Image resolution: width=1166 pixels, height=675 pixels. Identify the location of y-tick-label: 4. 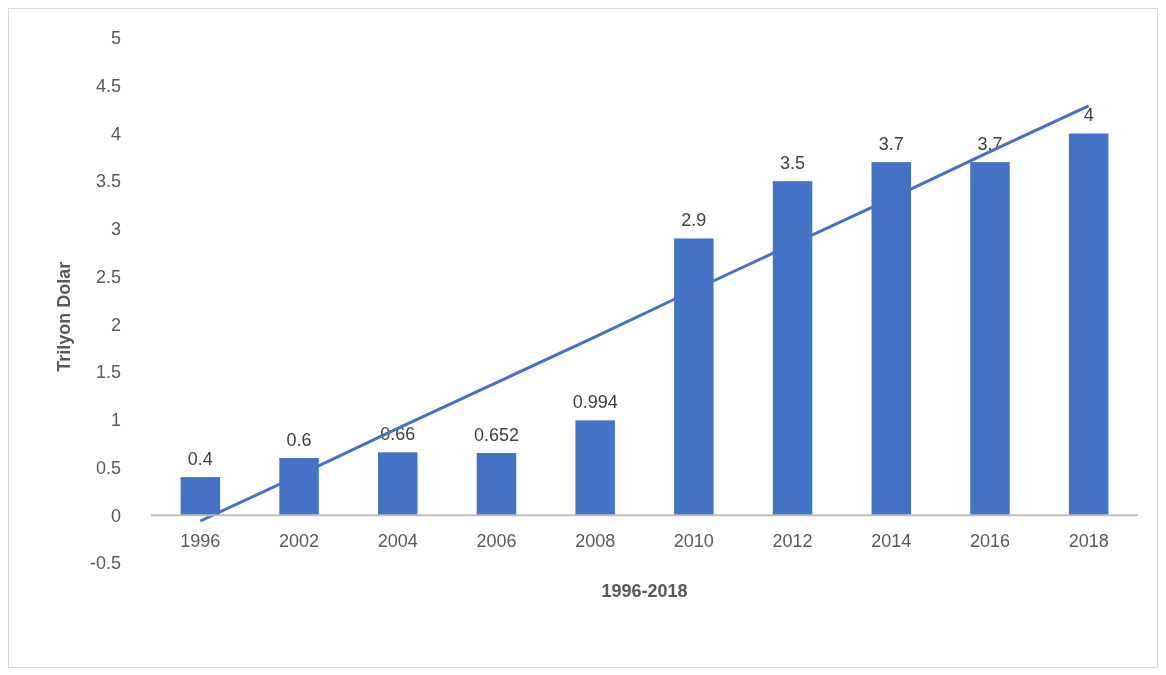
(115, 133).